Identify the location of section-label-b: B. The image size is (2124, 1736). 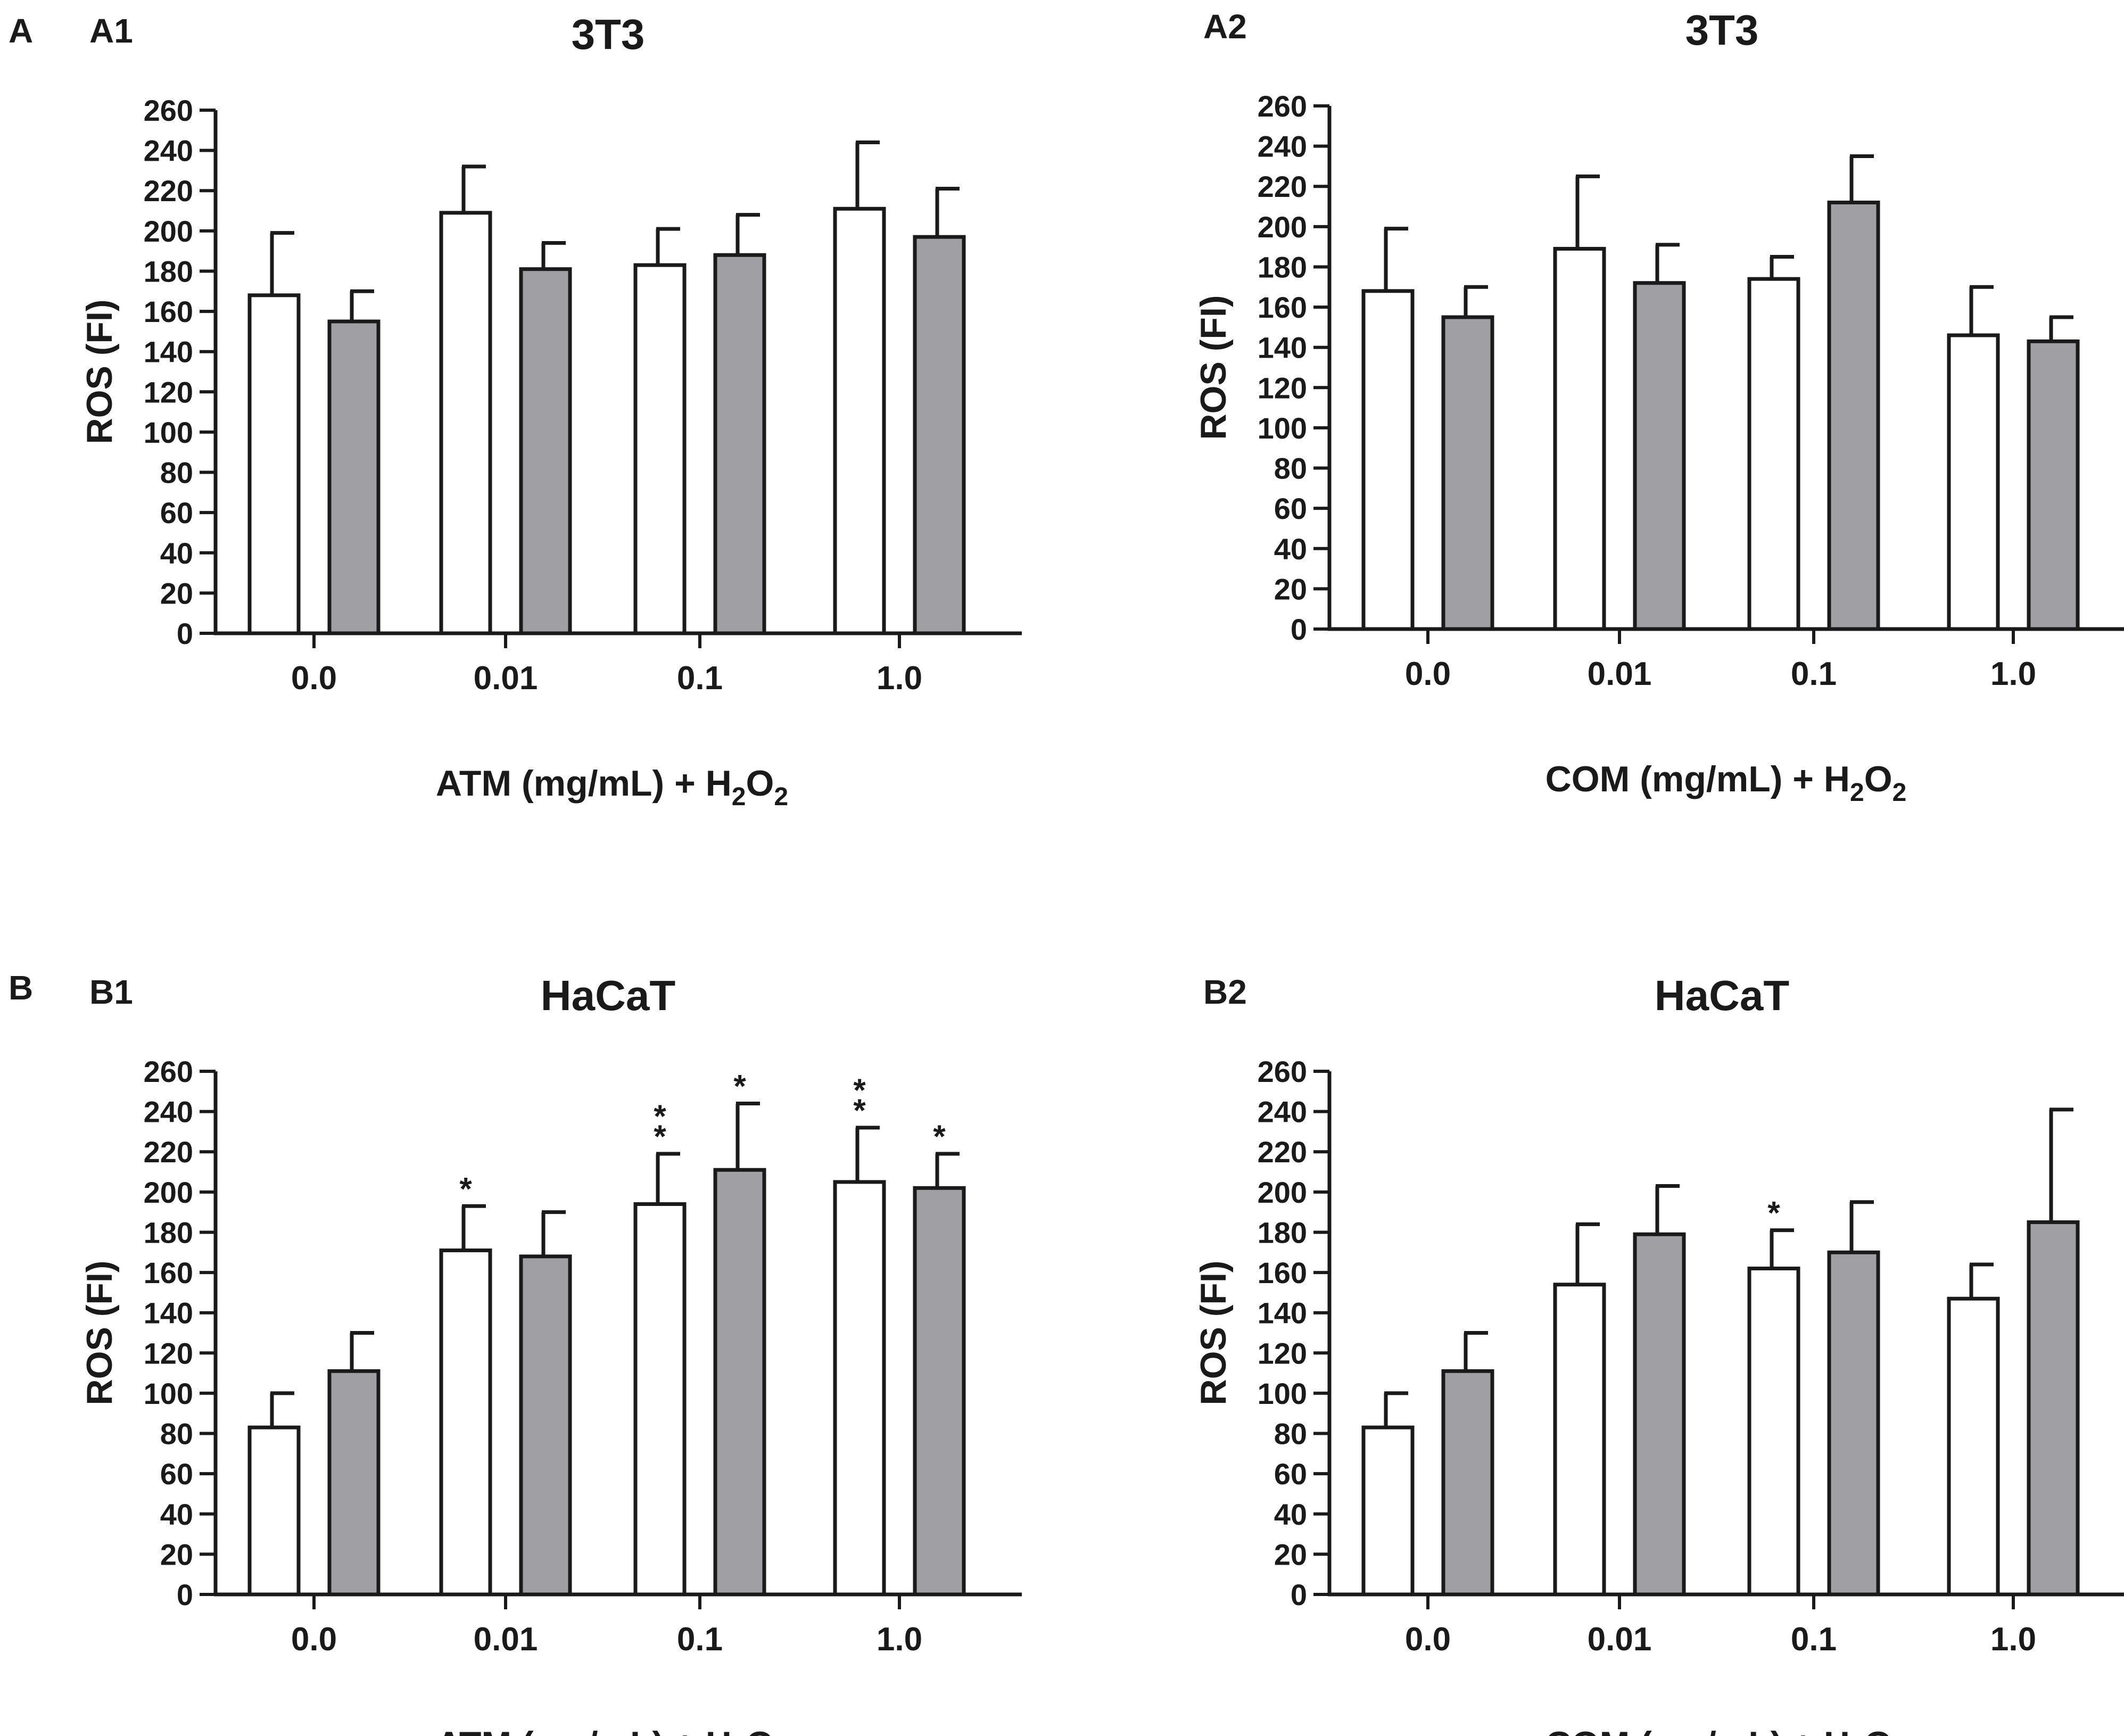
(21, 988).